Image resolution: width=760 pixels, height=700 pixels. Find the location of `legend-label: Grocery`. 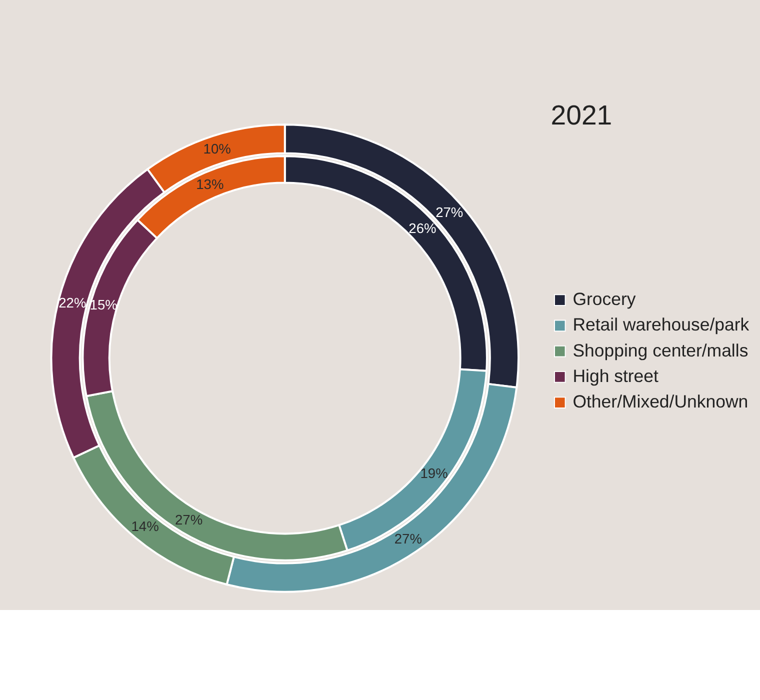

legend-label: Grocery is located at coordinates (604, 299).